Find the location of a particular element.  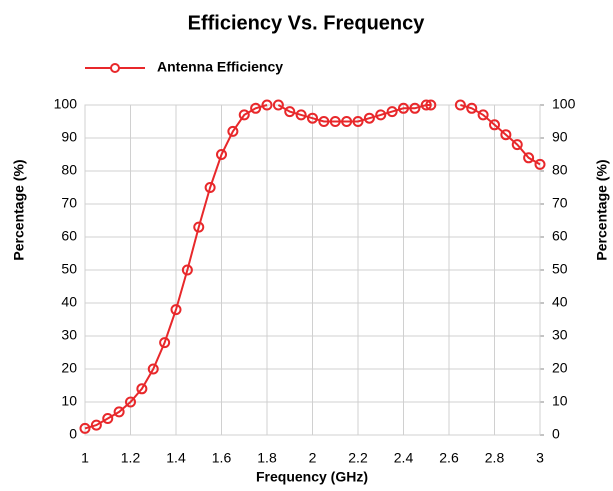

y-tick-label: 60 is located at coordinates (69, 236).